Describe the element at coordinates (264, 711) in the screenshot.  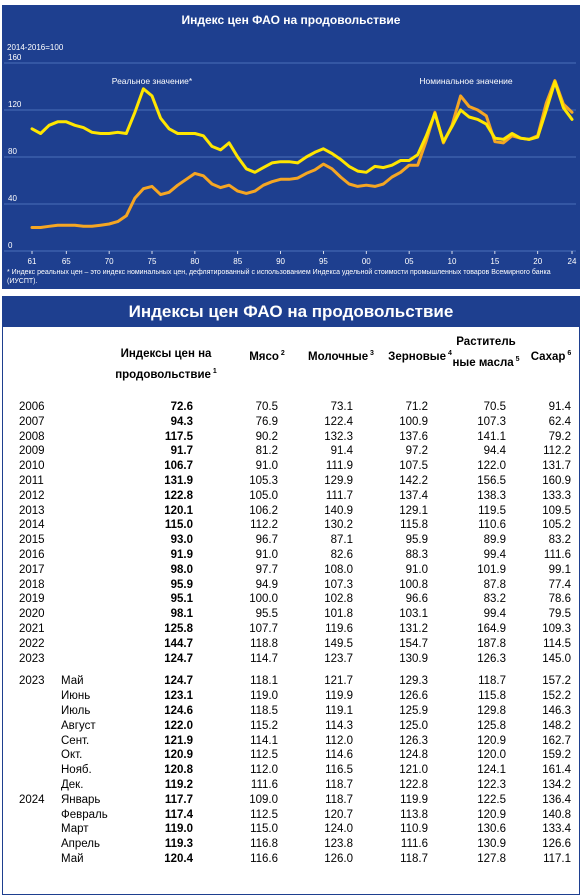
I see `value-cell: 118.5` at that location.